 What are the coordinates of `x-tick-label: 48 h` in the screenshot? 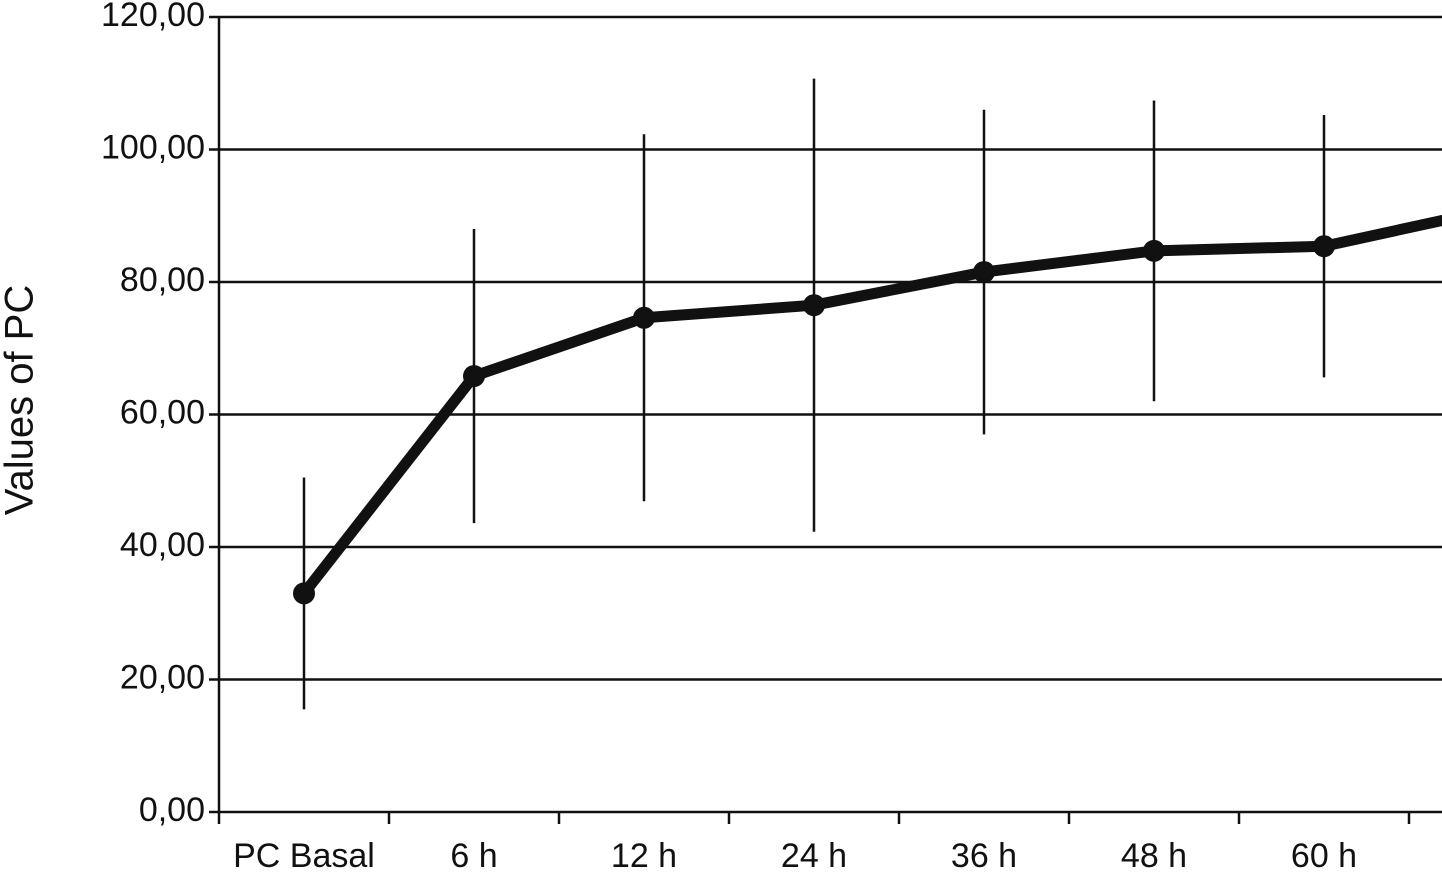 It's located at (1154, 855).